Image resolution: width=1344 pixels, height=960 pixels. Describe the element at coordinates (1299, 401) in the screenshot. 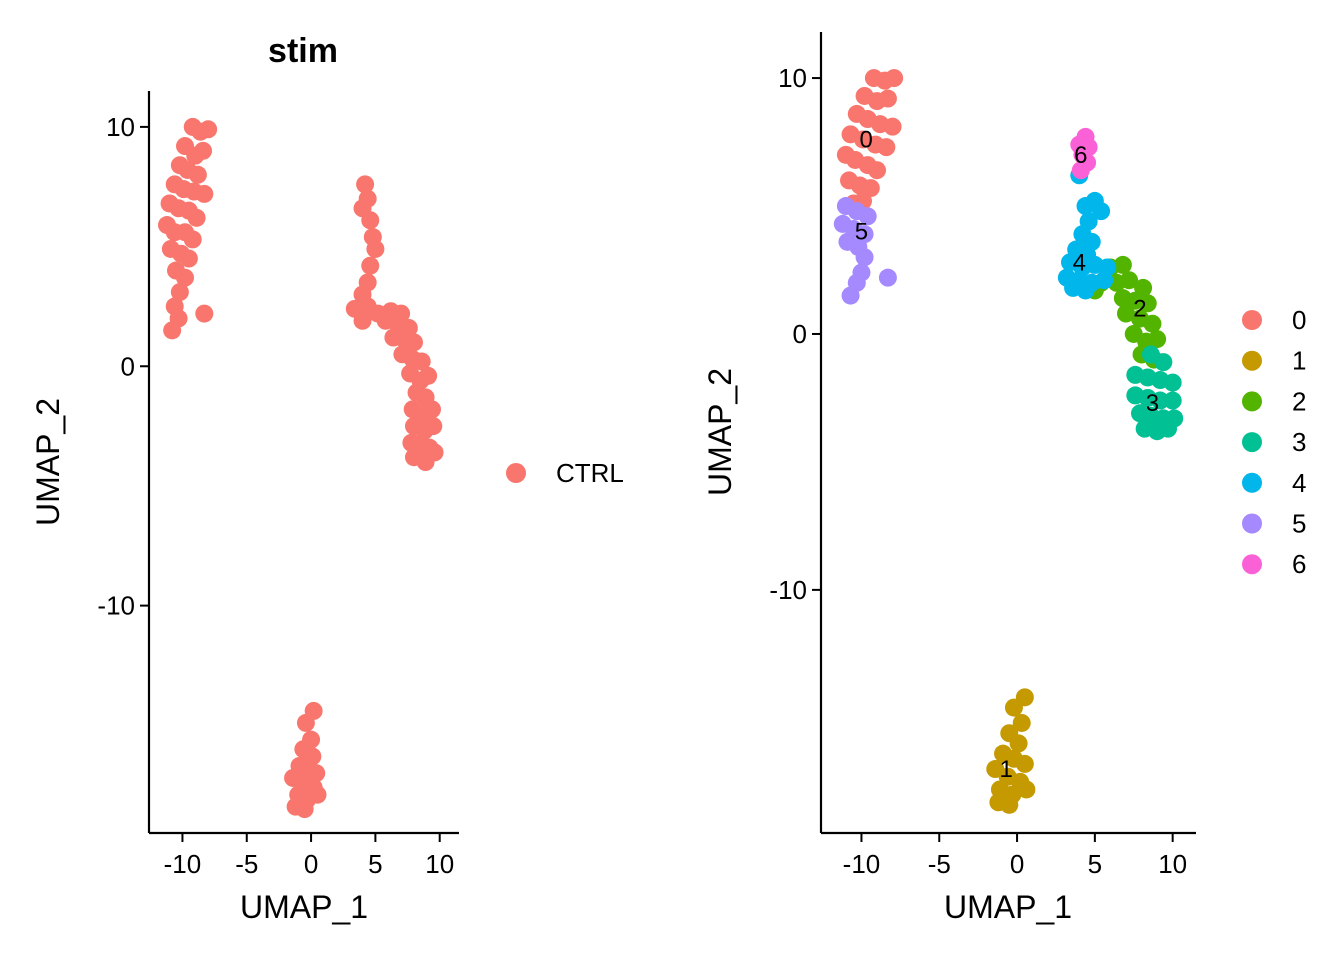

I see `legend-label: 2` at that location.